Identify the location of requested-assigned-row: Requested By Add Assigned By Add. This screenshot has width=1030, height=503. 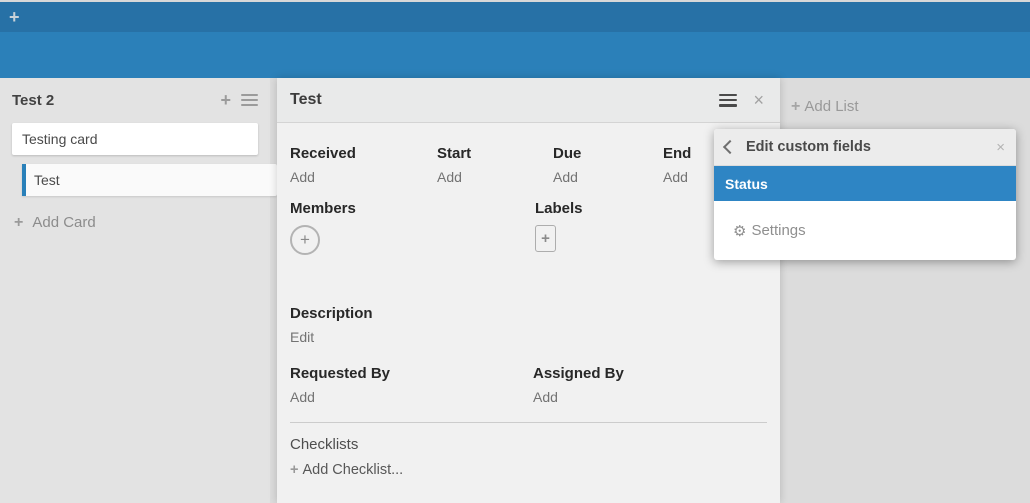
(528, 385).